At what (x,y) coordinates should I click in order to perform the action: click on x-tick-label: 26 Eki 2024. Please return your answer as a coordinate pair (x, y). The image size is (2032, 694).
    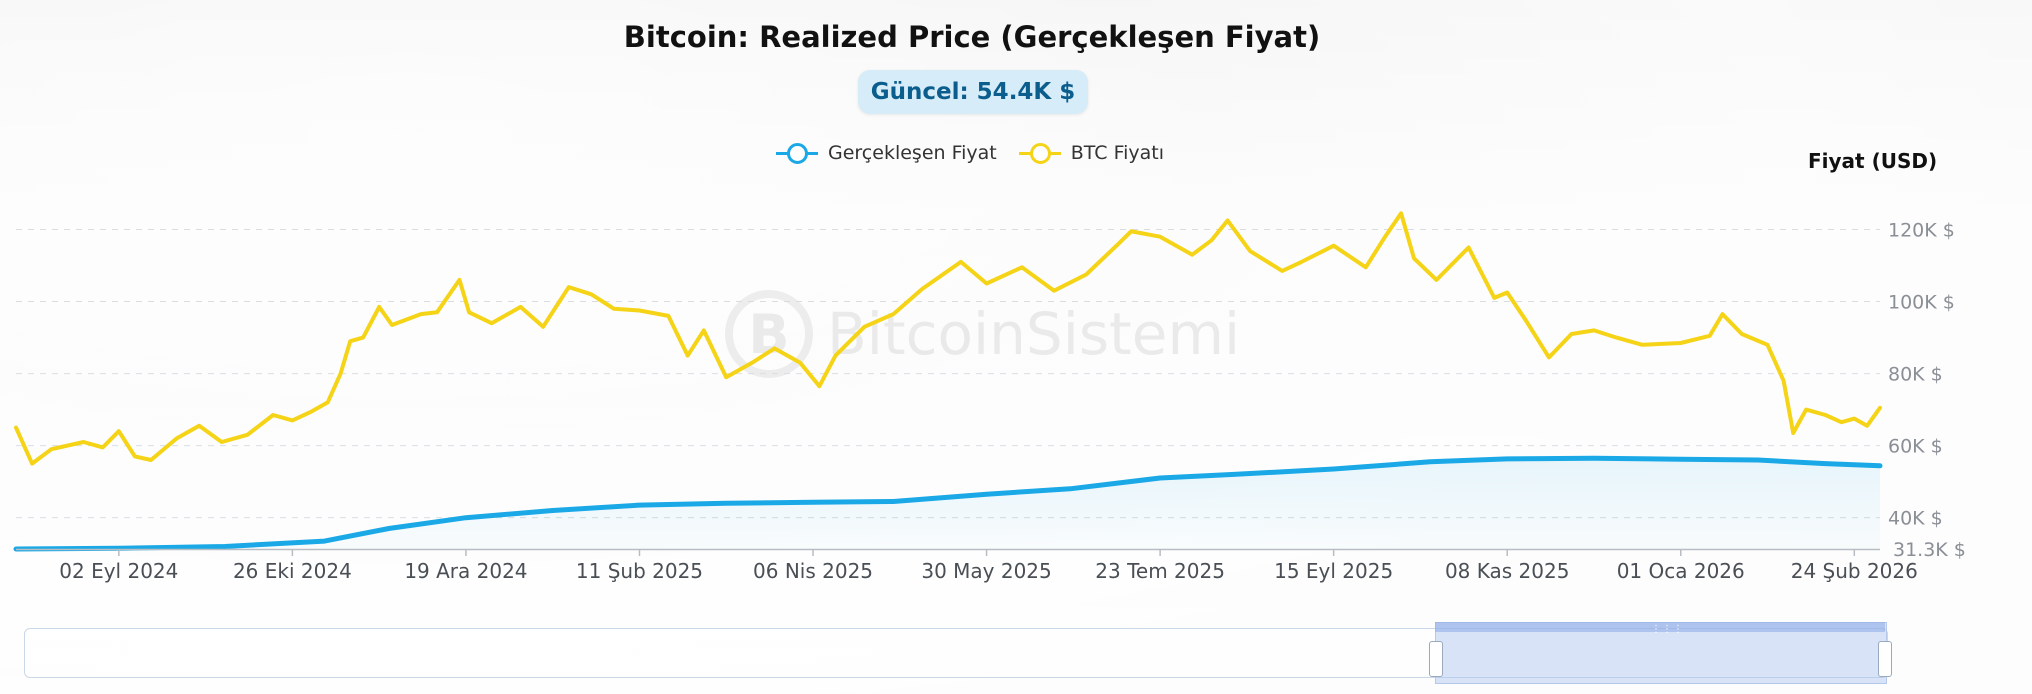
    Looking at the image, I should click on (292, 571).